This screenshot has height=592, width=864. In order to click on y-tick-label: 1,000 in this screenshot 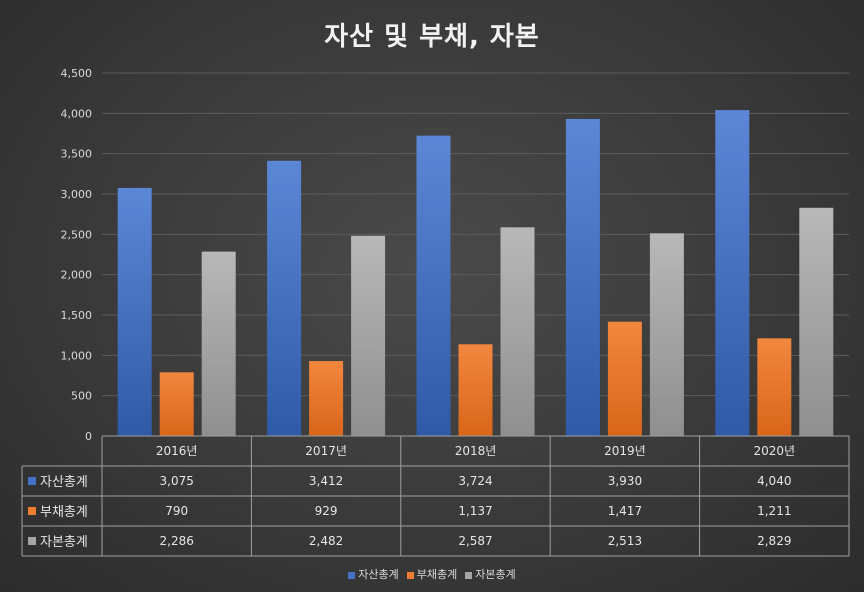, I will do `click(77, 355)`.